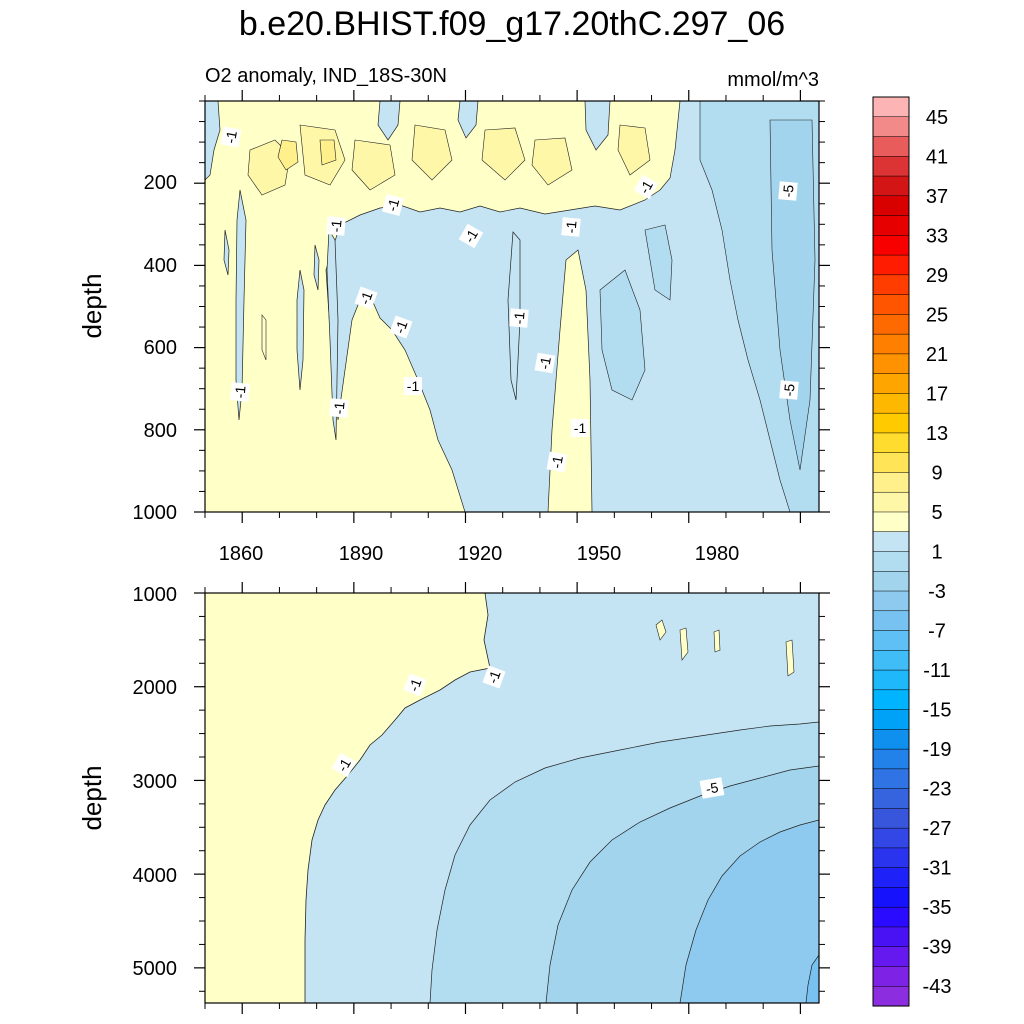  What do you see at coordinates (937, 197) in the screenshot?
I see `colorbar-label-2: 37` at bounding box center [937, 197].